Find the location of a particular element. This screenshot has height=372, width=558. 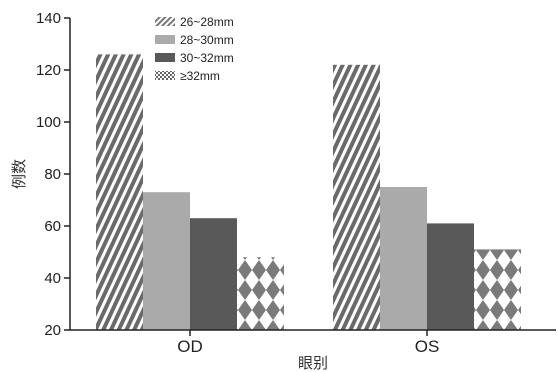

legend-label: 28~30mm is located at coordinates (207, 40).